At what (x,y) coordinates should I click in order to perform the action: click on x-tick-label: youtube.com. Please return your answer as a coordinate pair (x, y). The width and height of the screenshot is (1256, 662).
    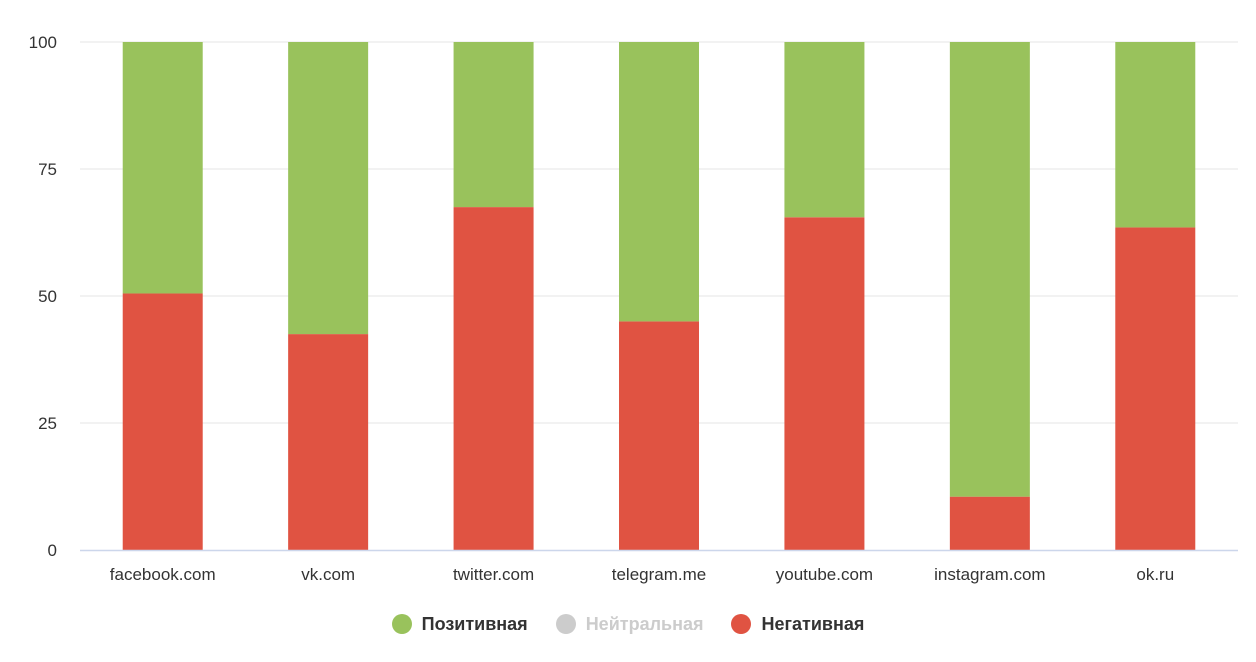
    Looking at the image, I should click on (824, 574).